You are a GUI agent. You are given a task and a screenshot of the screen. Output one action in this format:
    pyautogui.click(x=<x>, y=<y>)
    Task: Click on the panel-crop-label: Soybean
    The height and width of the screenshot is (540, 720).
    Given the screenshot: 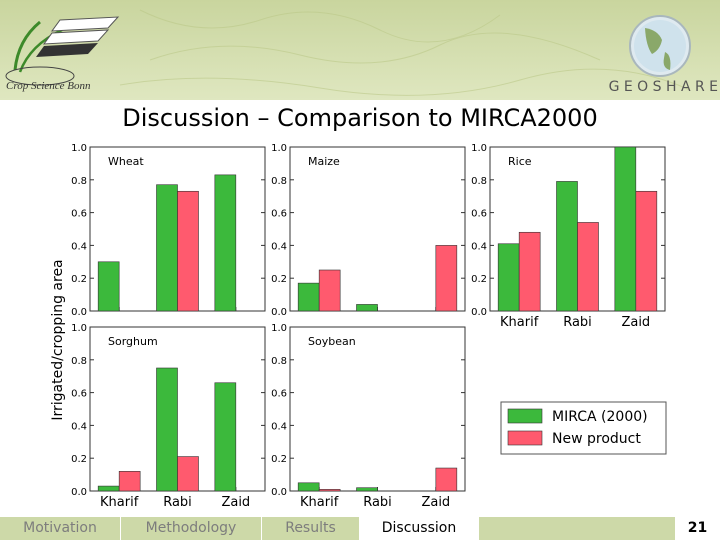 What is the action you would take?
    pyautogui.click(x=332, y=341)
    